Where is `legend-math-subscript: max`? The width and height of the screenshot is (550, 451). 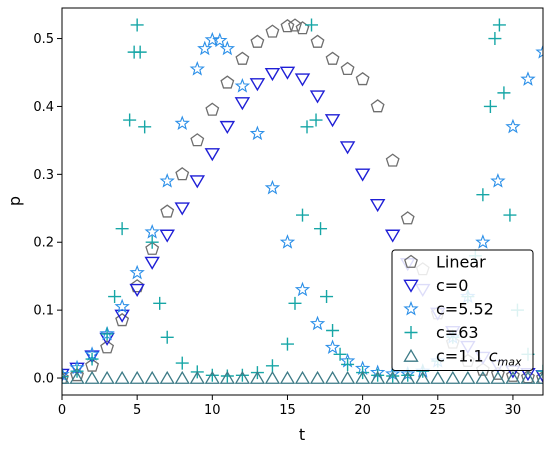 legend-math-subscript: max is located at coordinates (510, 362).